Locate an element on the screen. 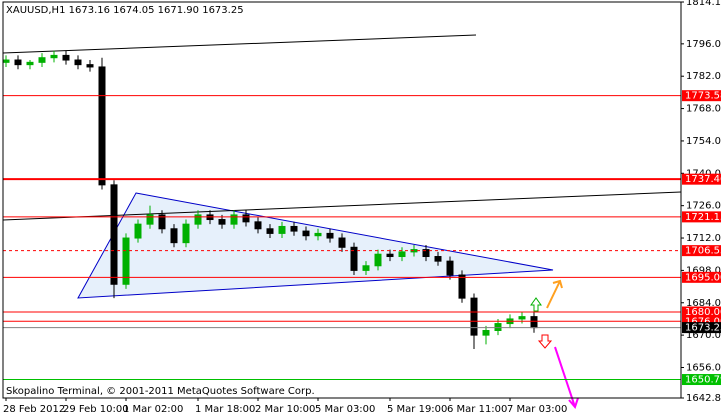 The width and height of the screenshot is (721, 417). y-tick-label: 1796.00 is located at coordinates (703, 44).